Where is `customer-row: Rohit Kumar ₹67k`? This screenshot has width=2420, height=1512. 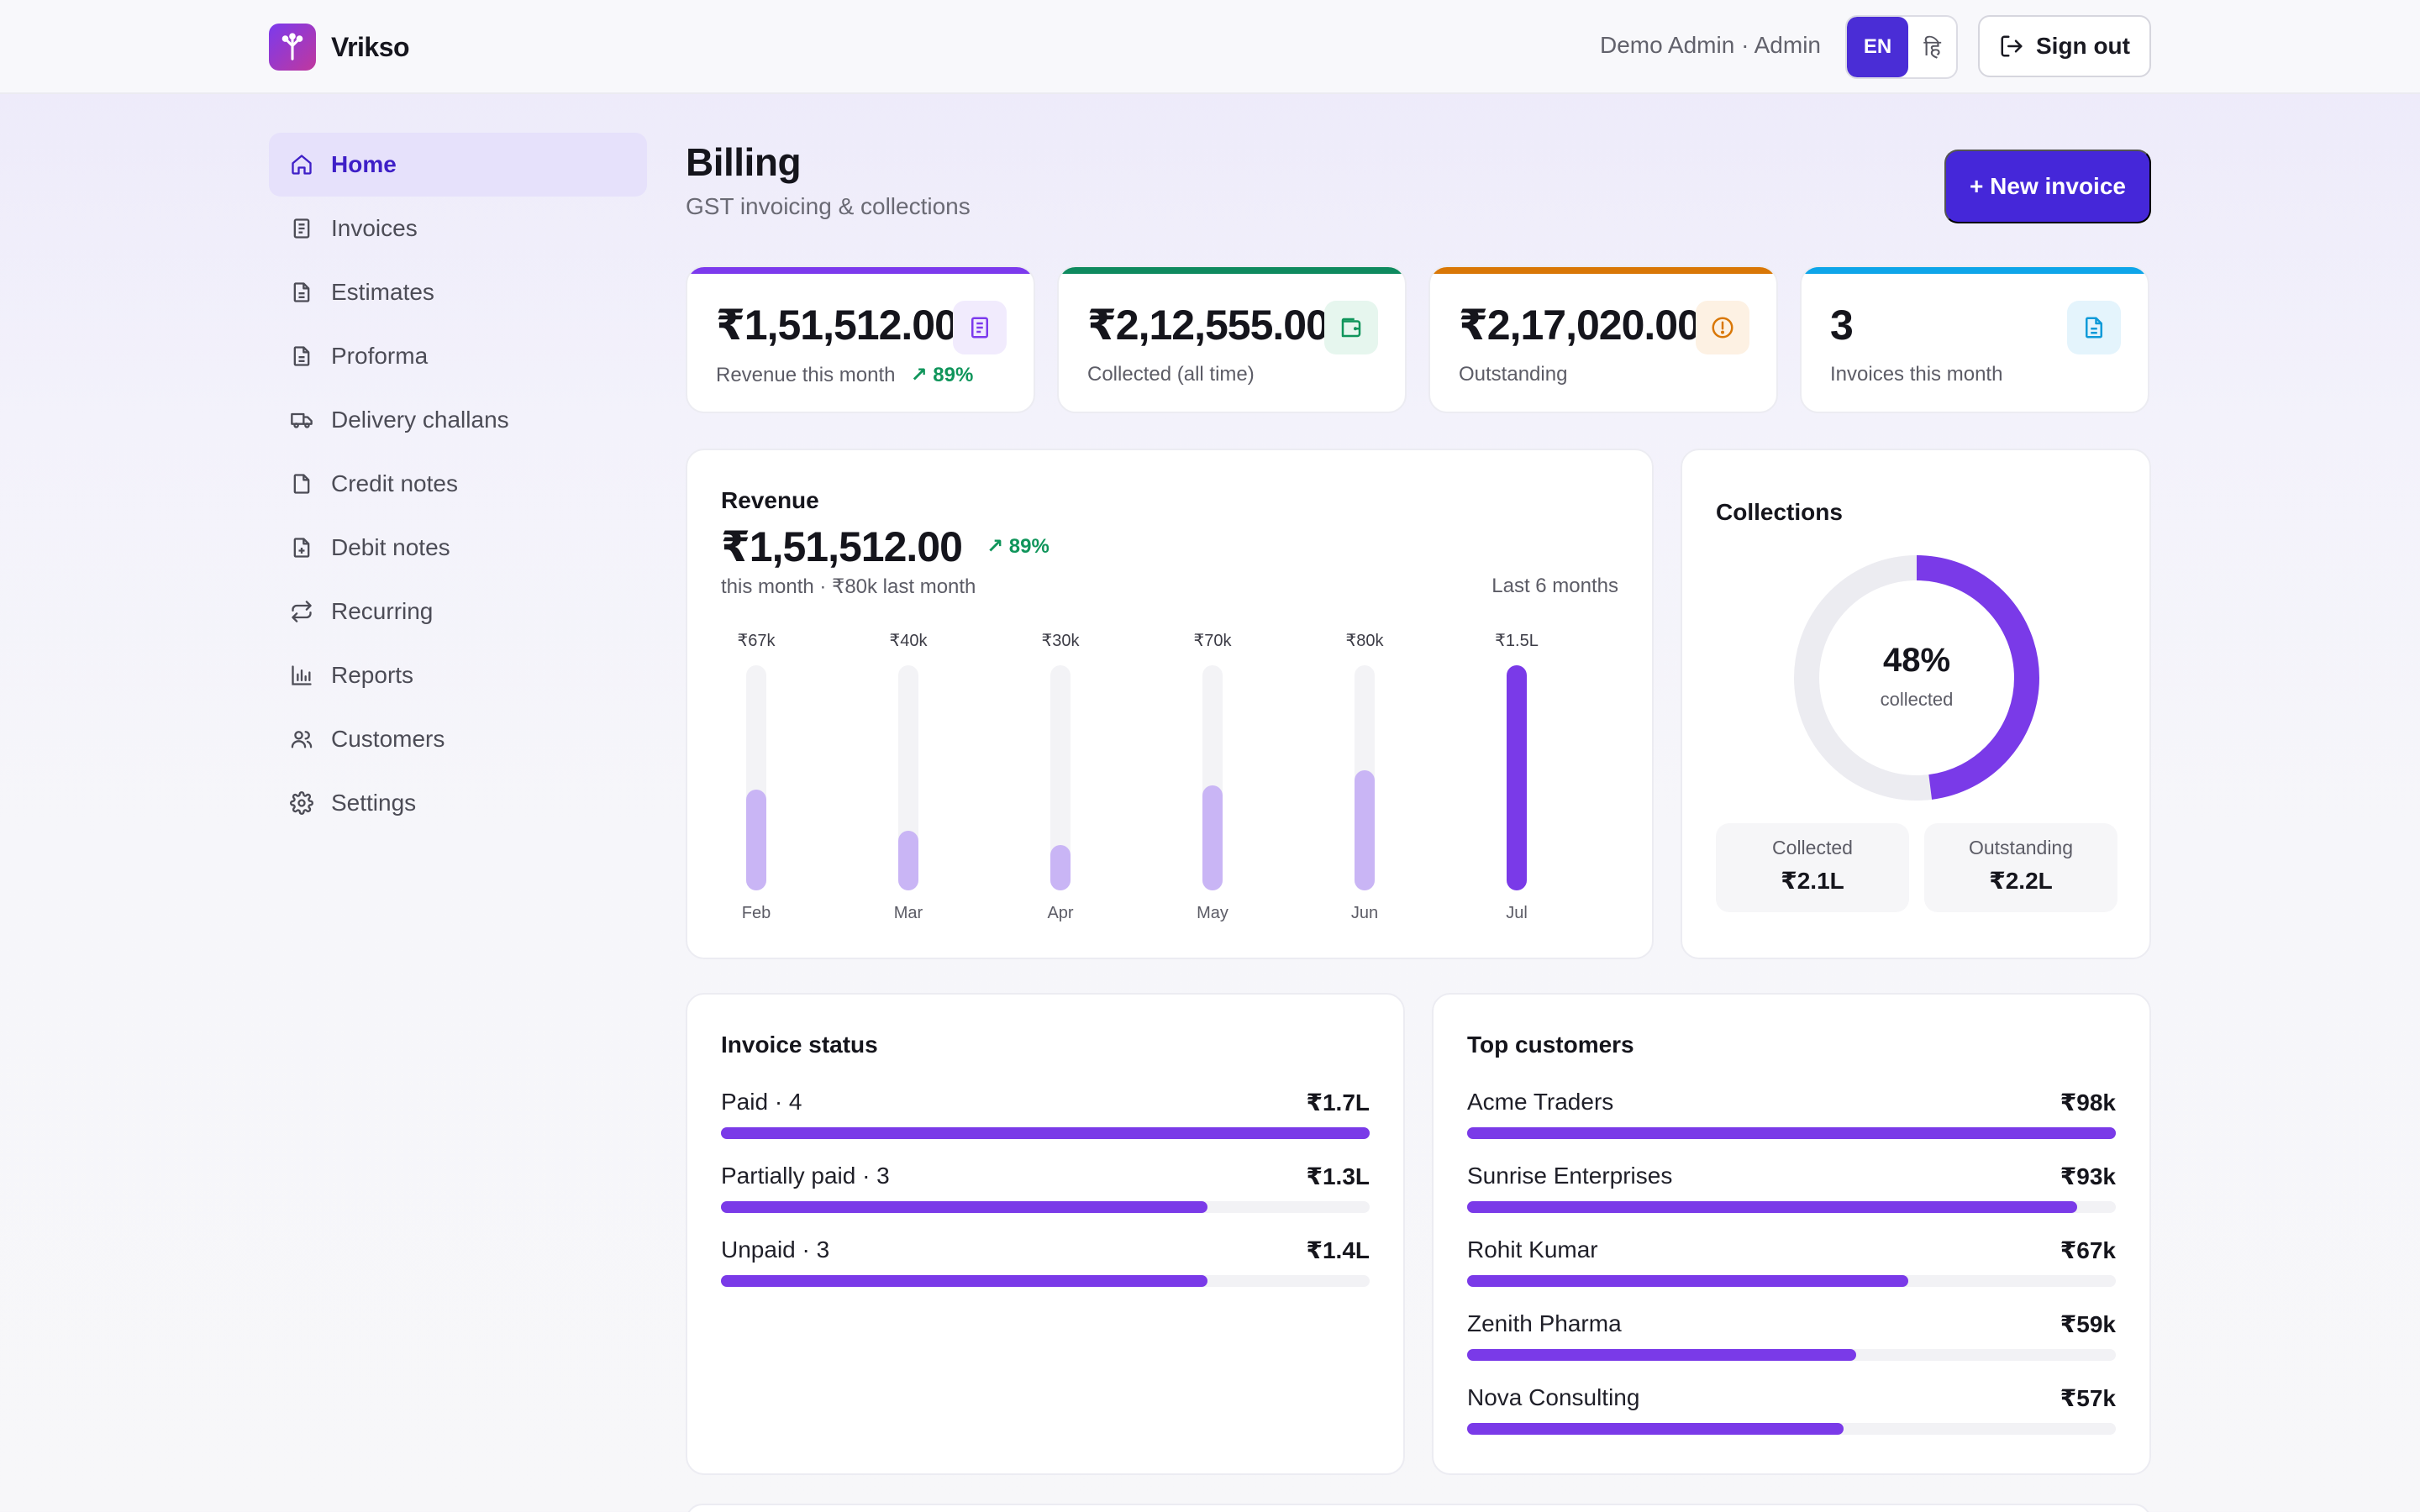
customer-row: Rohit Kumar ₹67k is located at coordinates (1792, 1265).